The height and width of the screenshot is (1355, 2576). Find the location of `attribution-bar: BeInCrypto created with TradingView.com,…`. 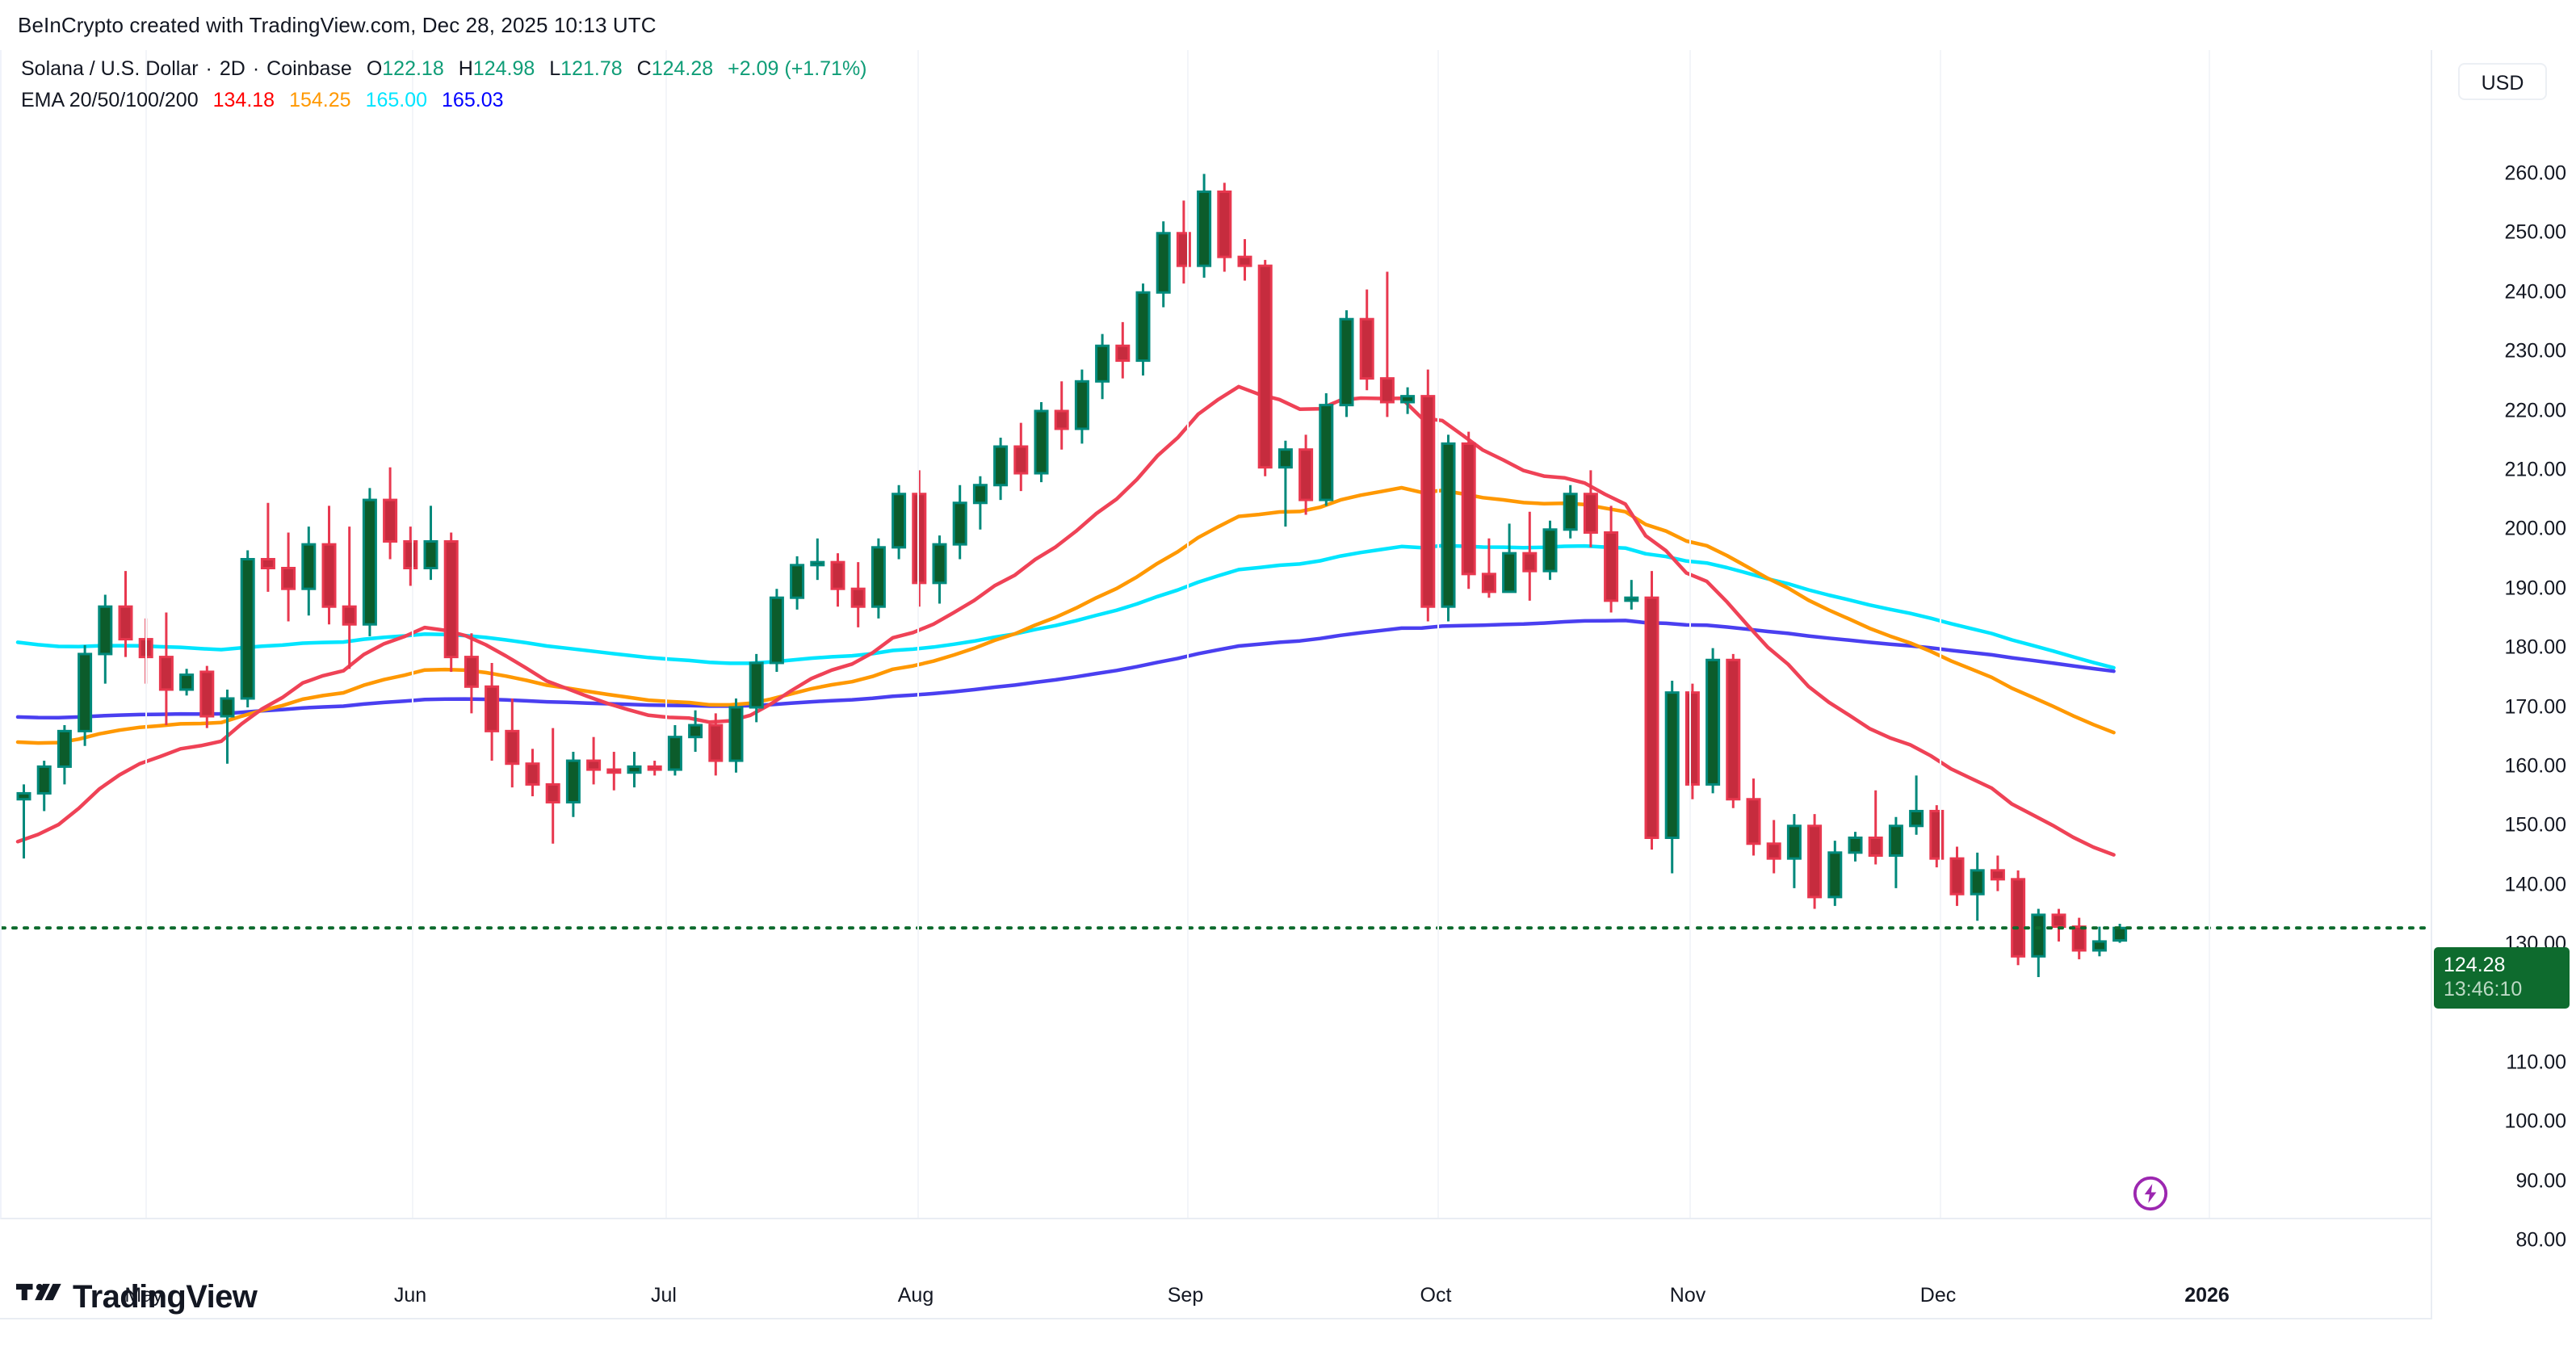

attribution-bar: BeInCrypto created with TradingView.com,… is located at coordinates (1288, 25).